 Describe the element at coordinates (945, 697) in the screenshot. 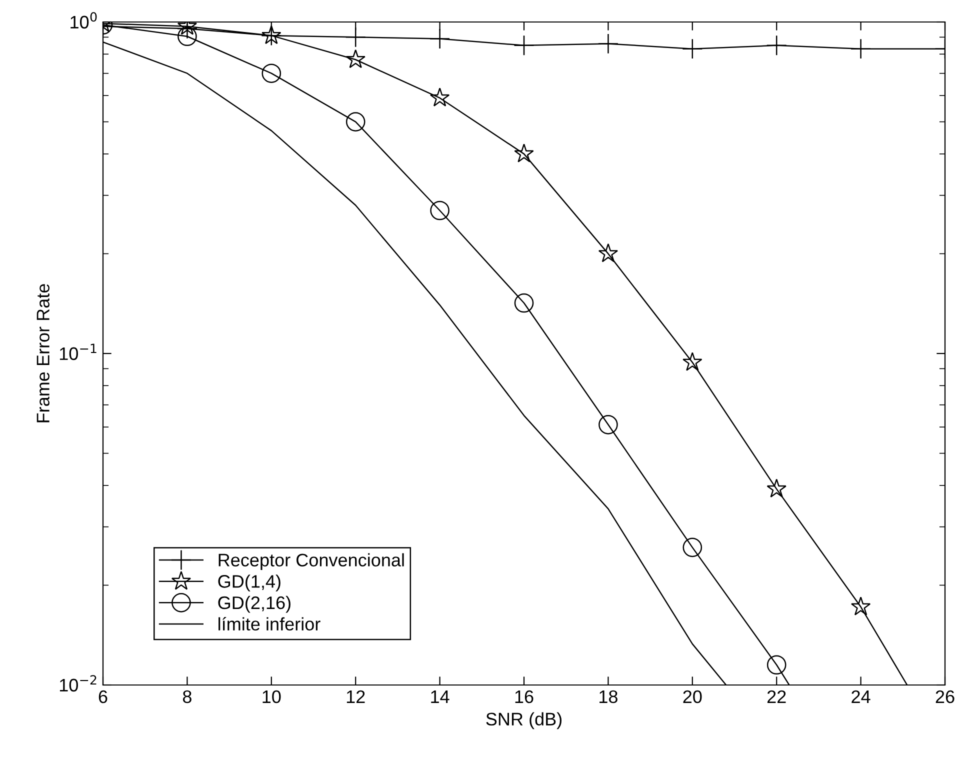

I see `x-tick-label: 26` at that location.